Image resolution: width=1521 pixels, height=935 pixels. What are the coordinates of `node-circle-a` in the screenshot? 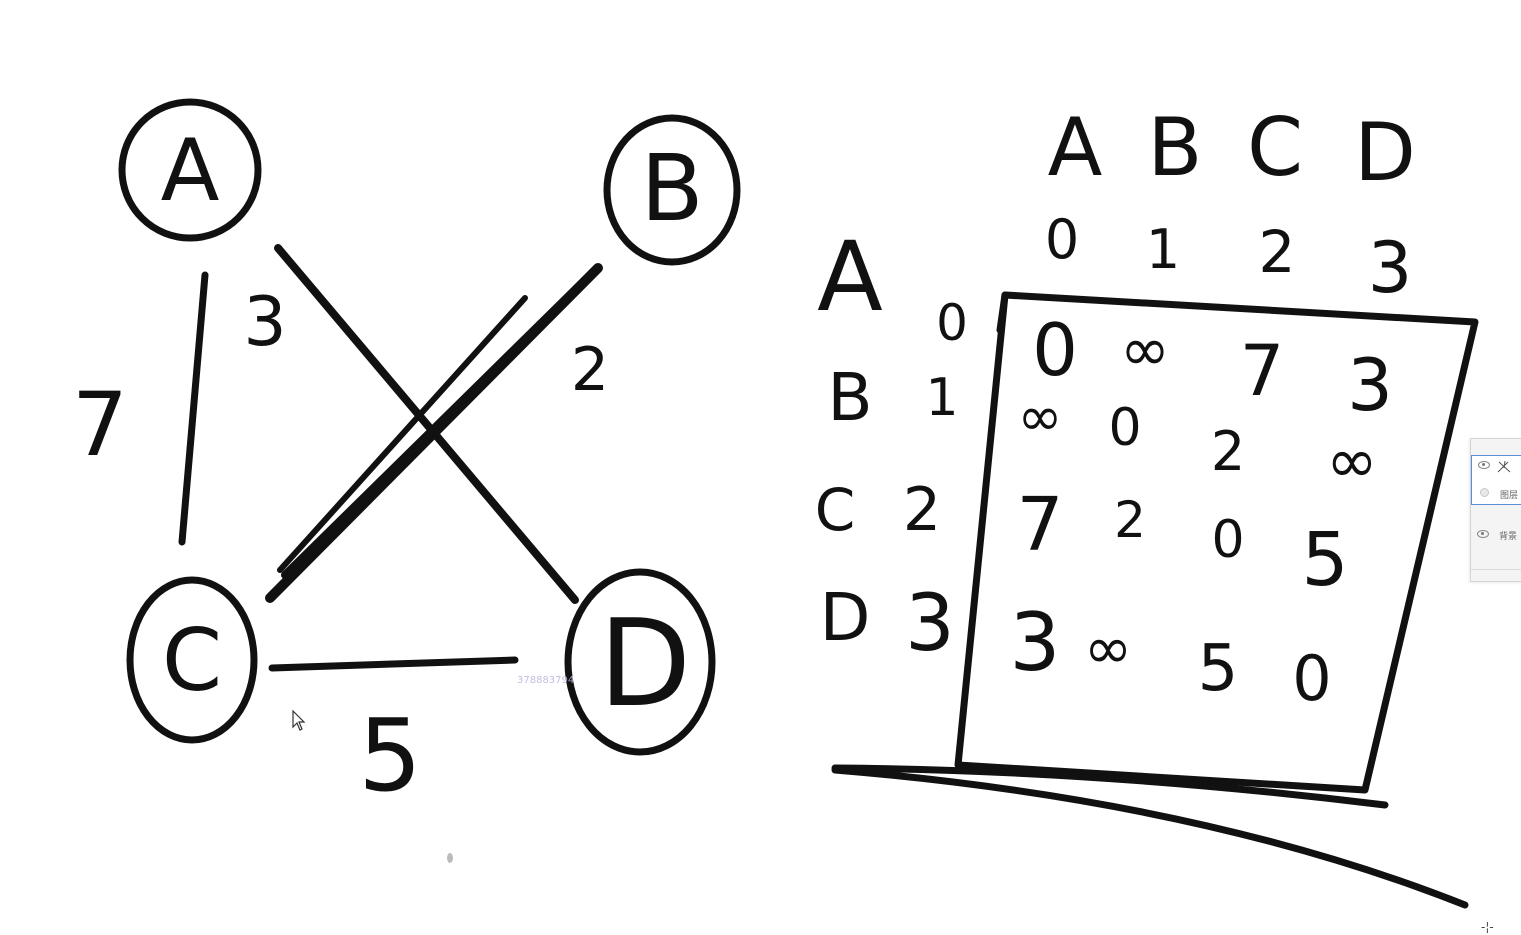 It's located at (190, 170).